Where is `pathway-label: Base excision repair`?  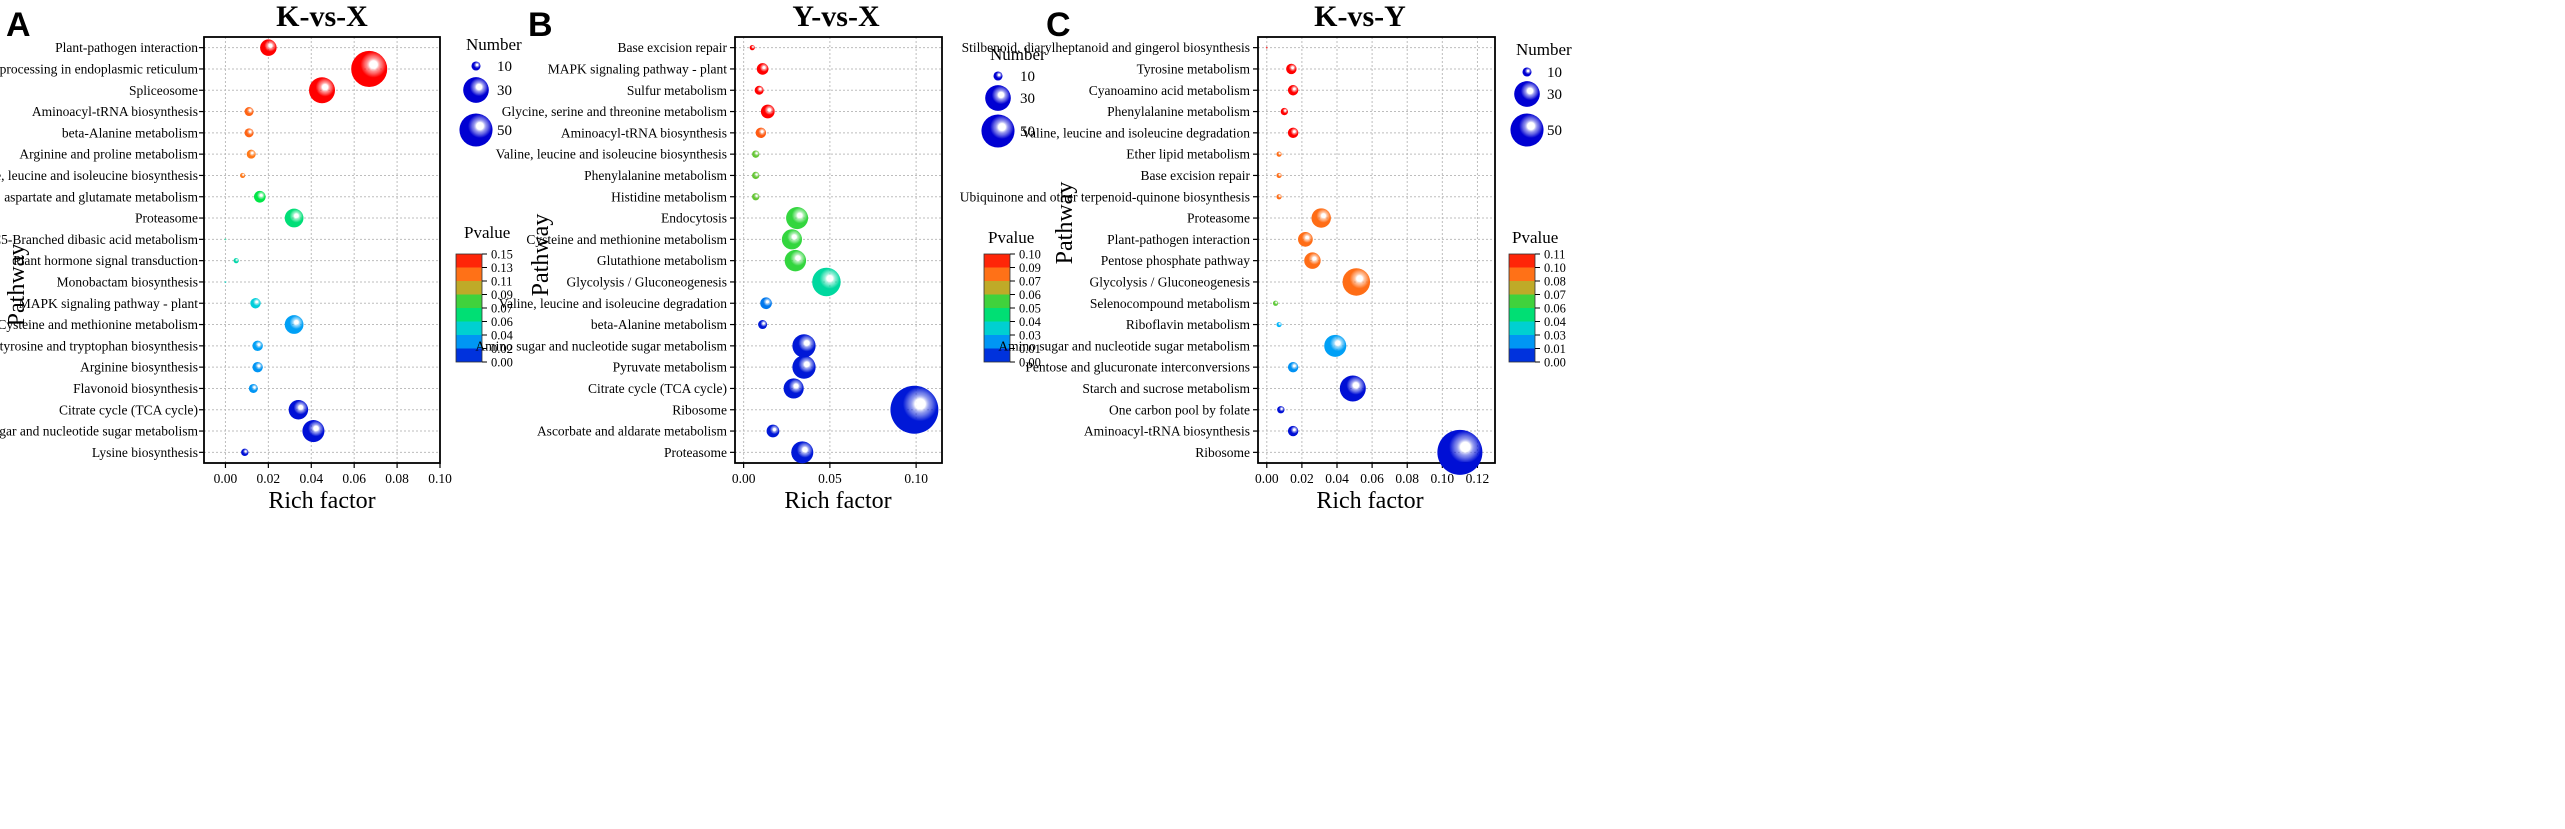 pathway-label: Base excision repair is located at coordinates (1196, 175).